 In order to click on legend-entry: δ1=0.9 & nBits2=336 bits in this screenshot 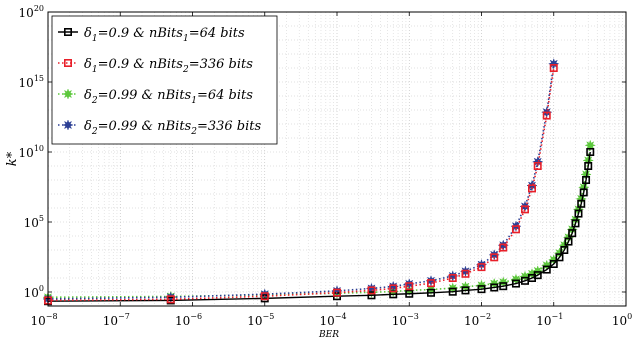, I will do `click(155, 66)`.